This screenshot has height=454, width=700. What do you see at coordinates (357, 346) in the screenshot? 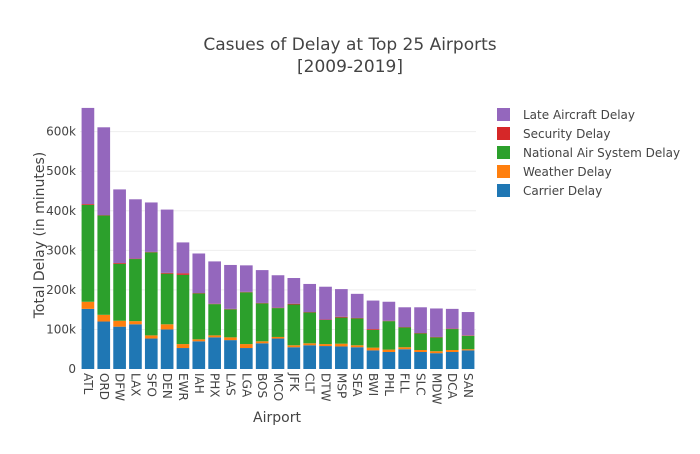
I see `bar-segment-sea-weather-delay` at bounding box center [357, 346].